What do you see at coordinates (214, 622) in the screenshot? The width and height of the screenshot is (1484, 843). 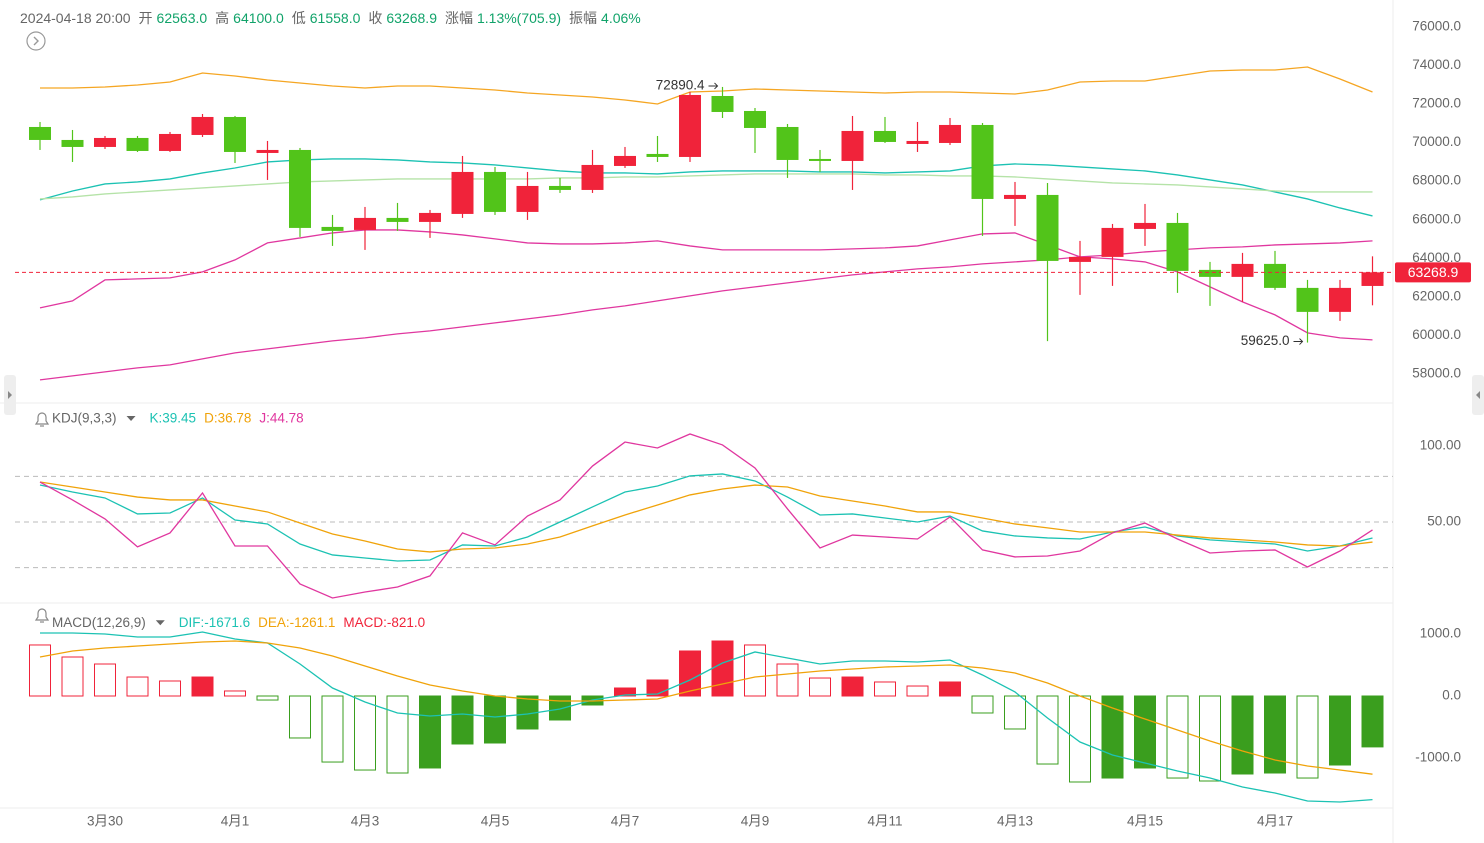 I see `legend-entry: DIF:-1671.6` at bounding box center [214, 622].